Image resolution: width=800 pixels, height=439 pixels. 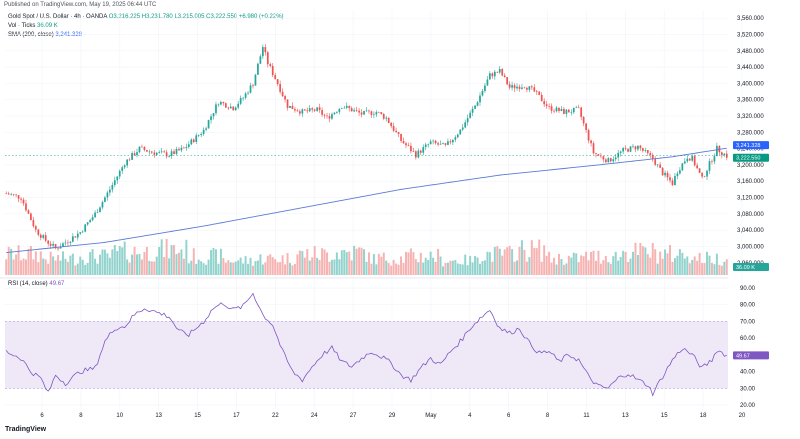 I want to click on x-tick-label: 15, so click(x=197, y=416).